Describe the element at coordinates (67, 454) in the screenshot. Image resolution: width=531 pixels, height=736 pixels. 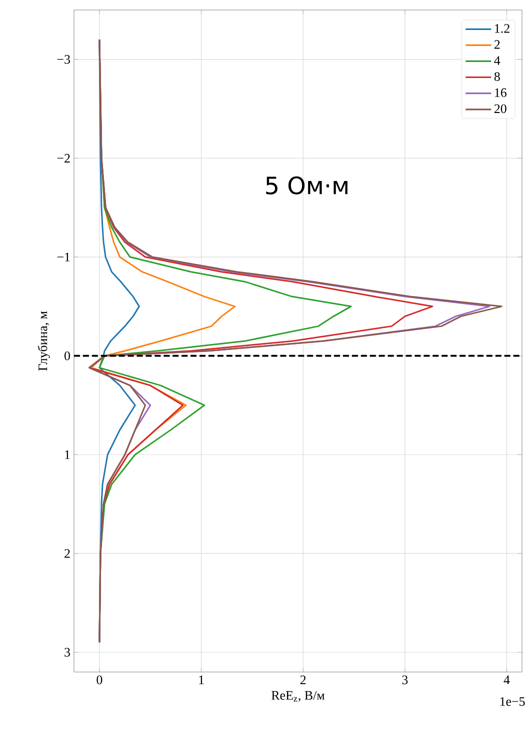
I see `y-tick-label: 1` at that location.